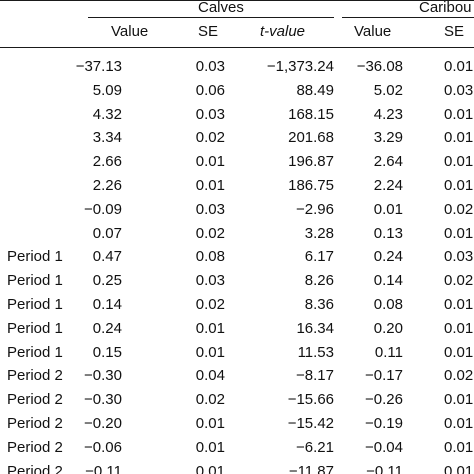  What do you see at coordinates (130, 31) in the screenshot?
I see `header-calves-value: Value` at bounding box center [130, 31].